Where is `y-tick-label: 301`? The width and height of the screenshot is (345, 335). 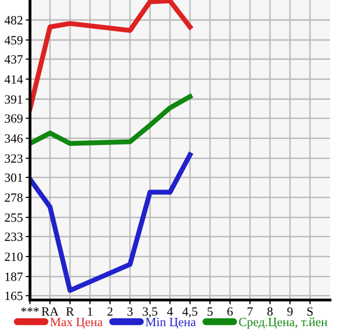
y-tick-label: 301 is located at coordinates (13, 177).